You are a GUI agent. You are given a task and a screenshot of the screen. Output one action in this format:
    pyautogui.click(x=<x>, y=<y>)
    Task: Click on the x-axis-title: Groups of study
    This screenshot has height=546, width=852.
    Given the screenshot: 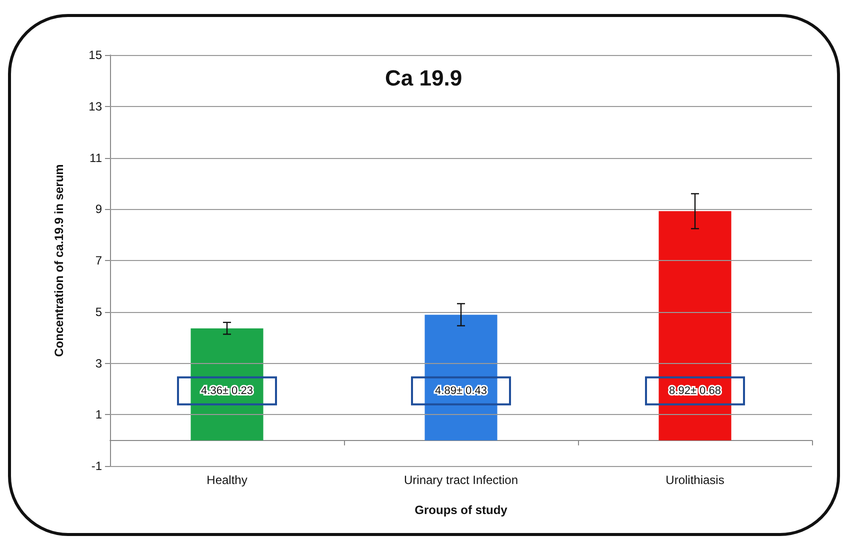 What is the action you would take?
    pyautogui.click(x=461, y=510)
    